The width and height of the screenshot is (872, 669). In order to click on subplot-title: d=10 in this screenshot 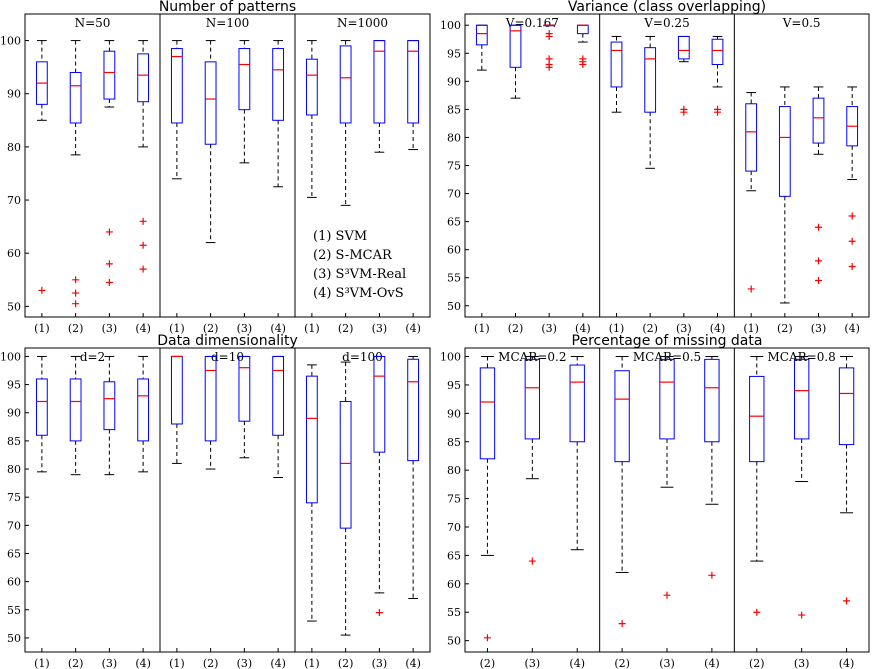, I will do `click(227, 357)`.